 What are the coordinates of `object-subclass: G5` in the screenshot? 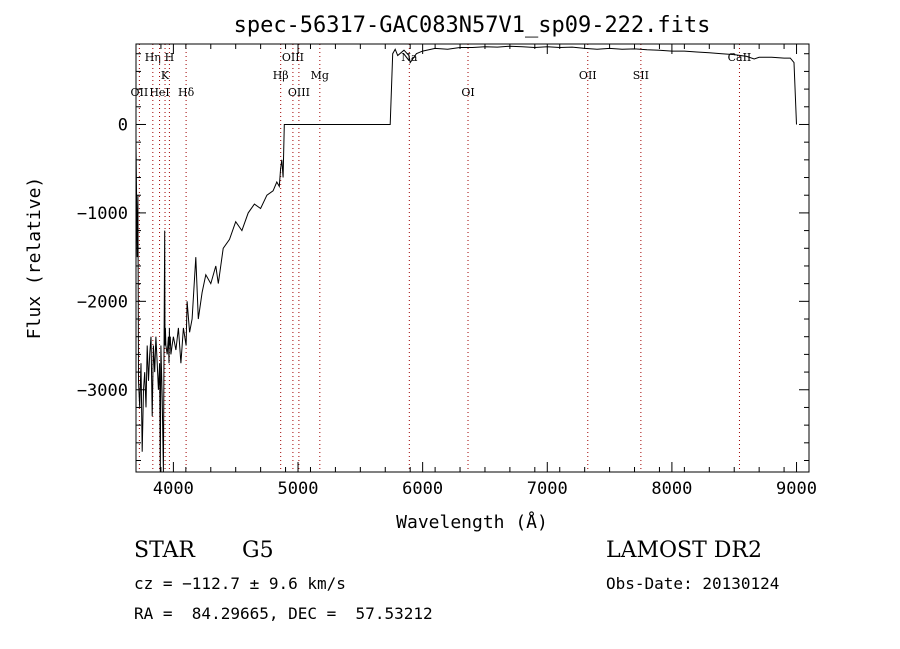 It's located at (258, 550).